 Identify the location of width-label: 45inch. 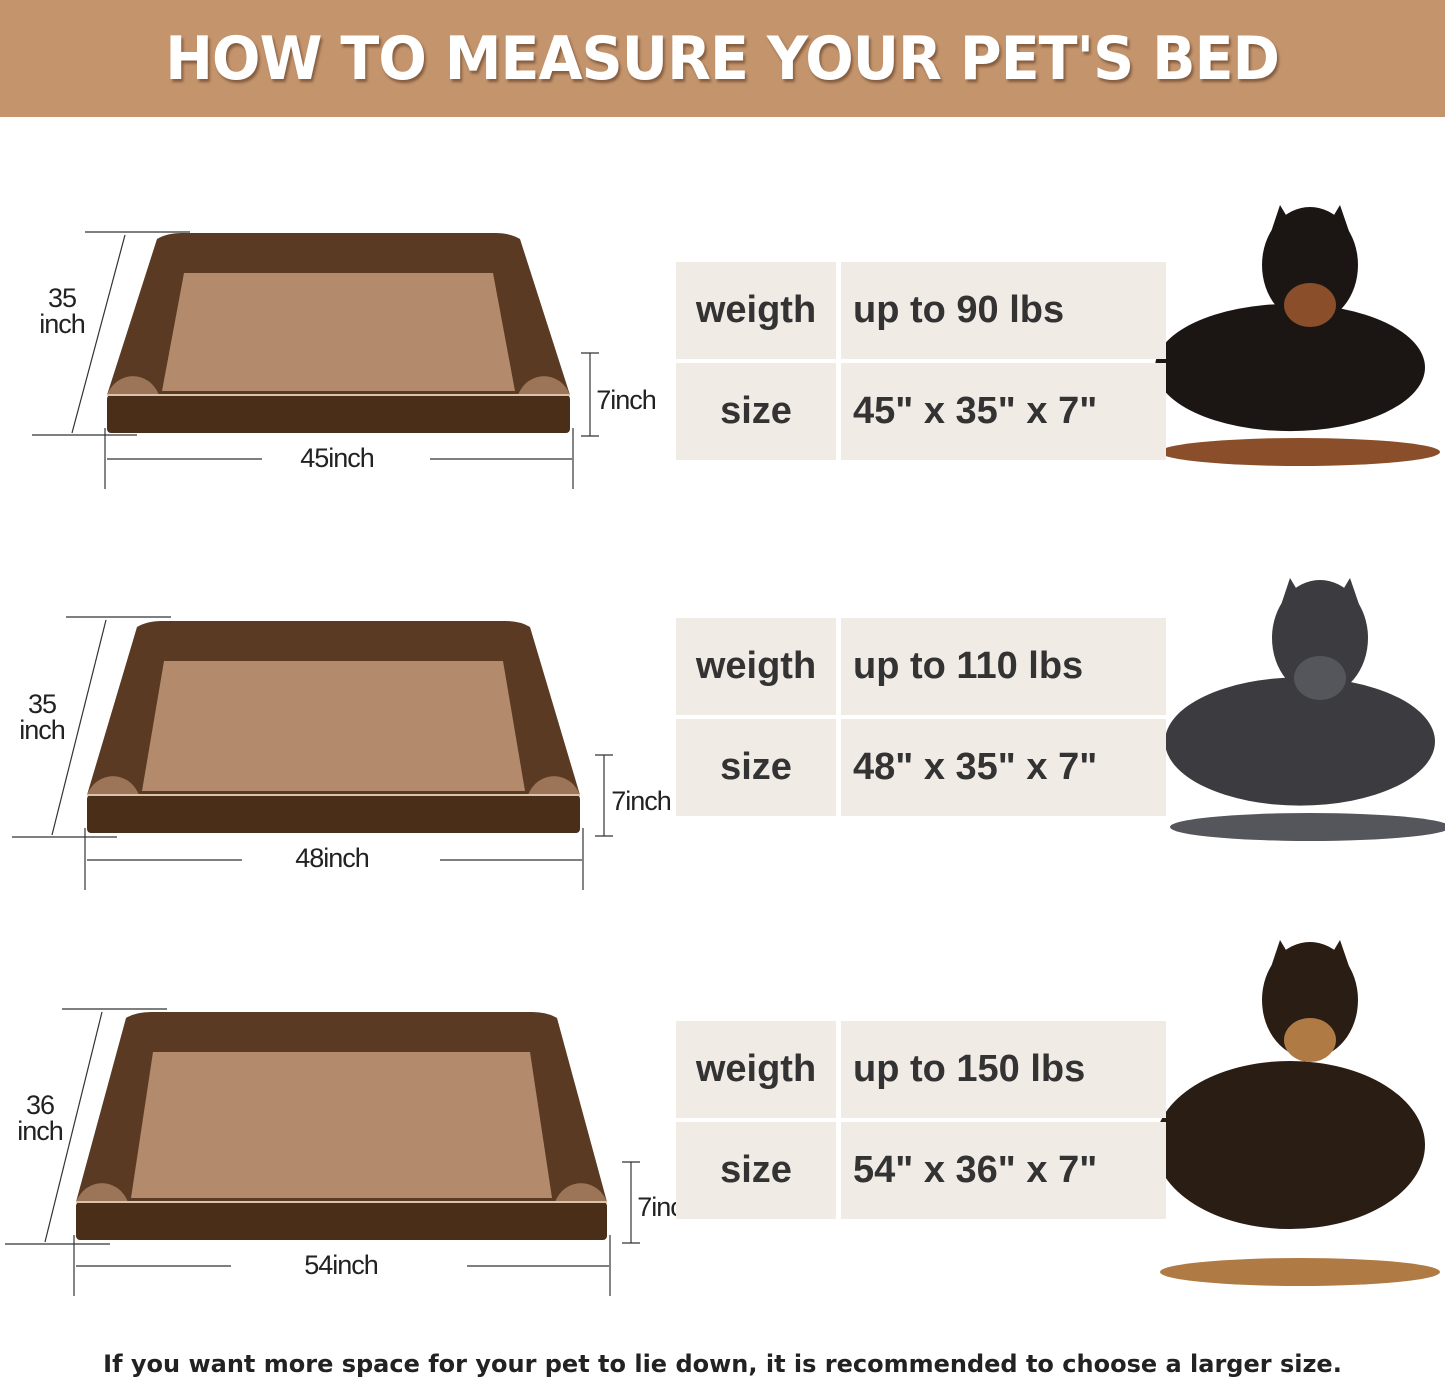
(337, 458).